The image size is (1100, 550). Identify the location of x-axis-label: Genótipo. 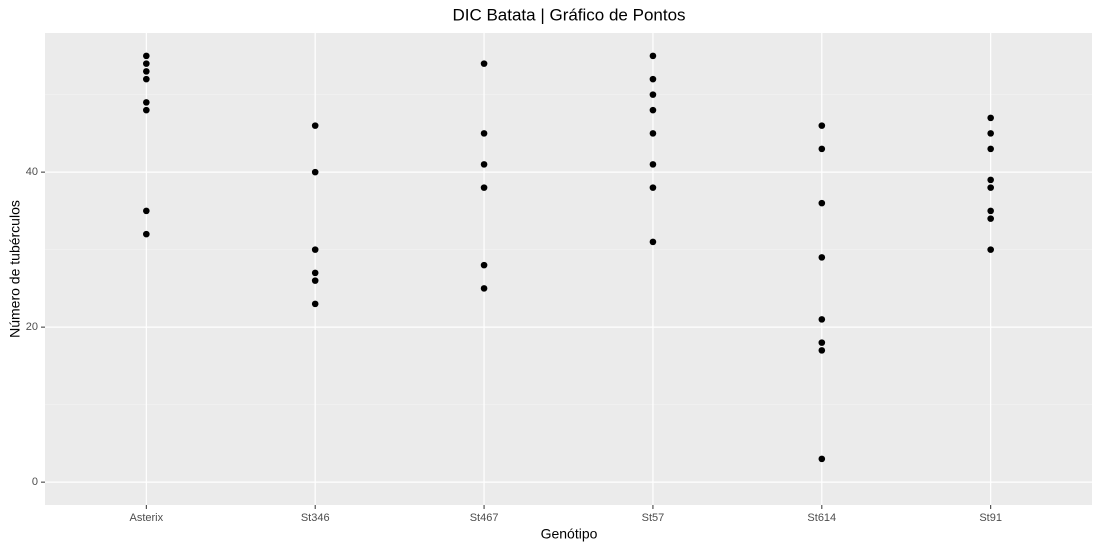
(569, 534).